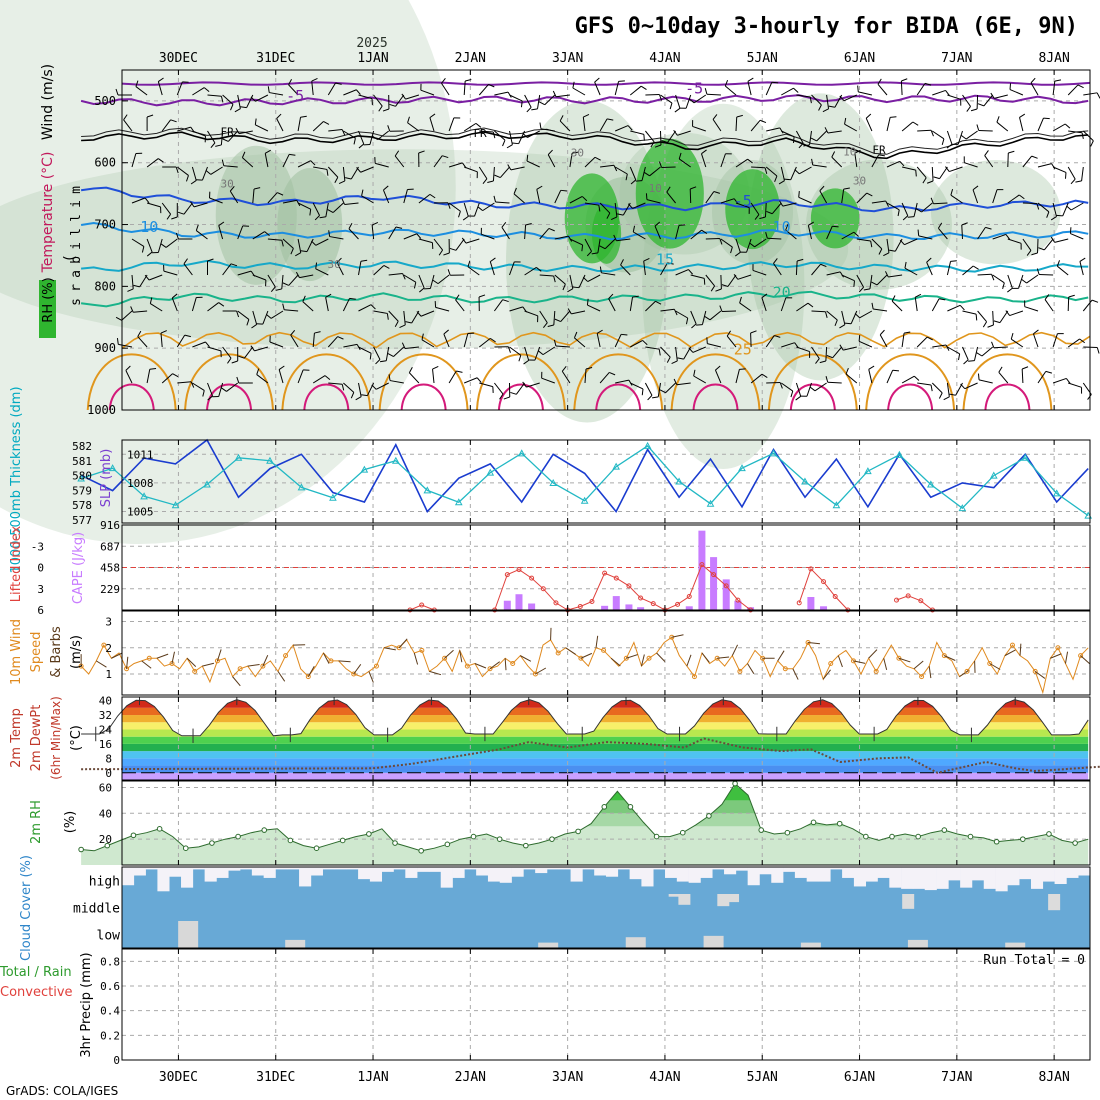  Describe the element at coordinates (585, 266) in the screenshot. I see `isotherm-line` at that location.